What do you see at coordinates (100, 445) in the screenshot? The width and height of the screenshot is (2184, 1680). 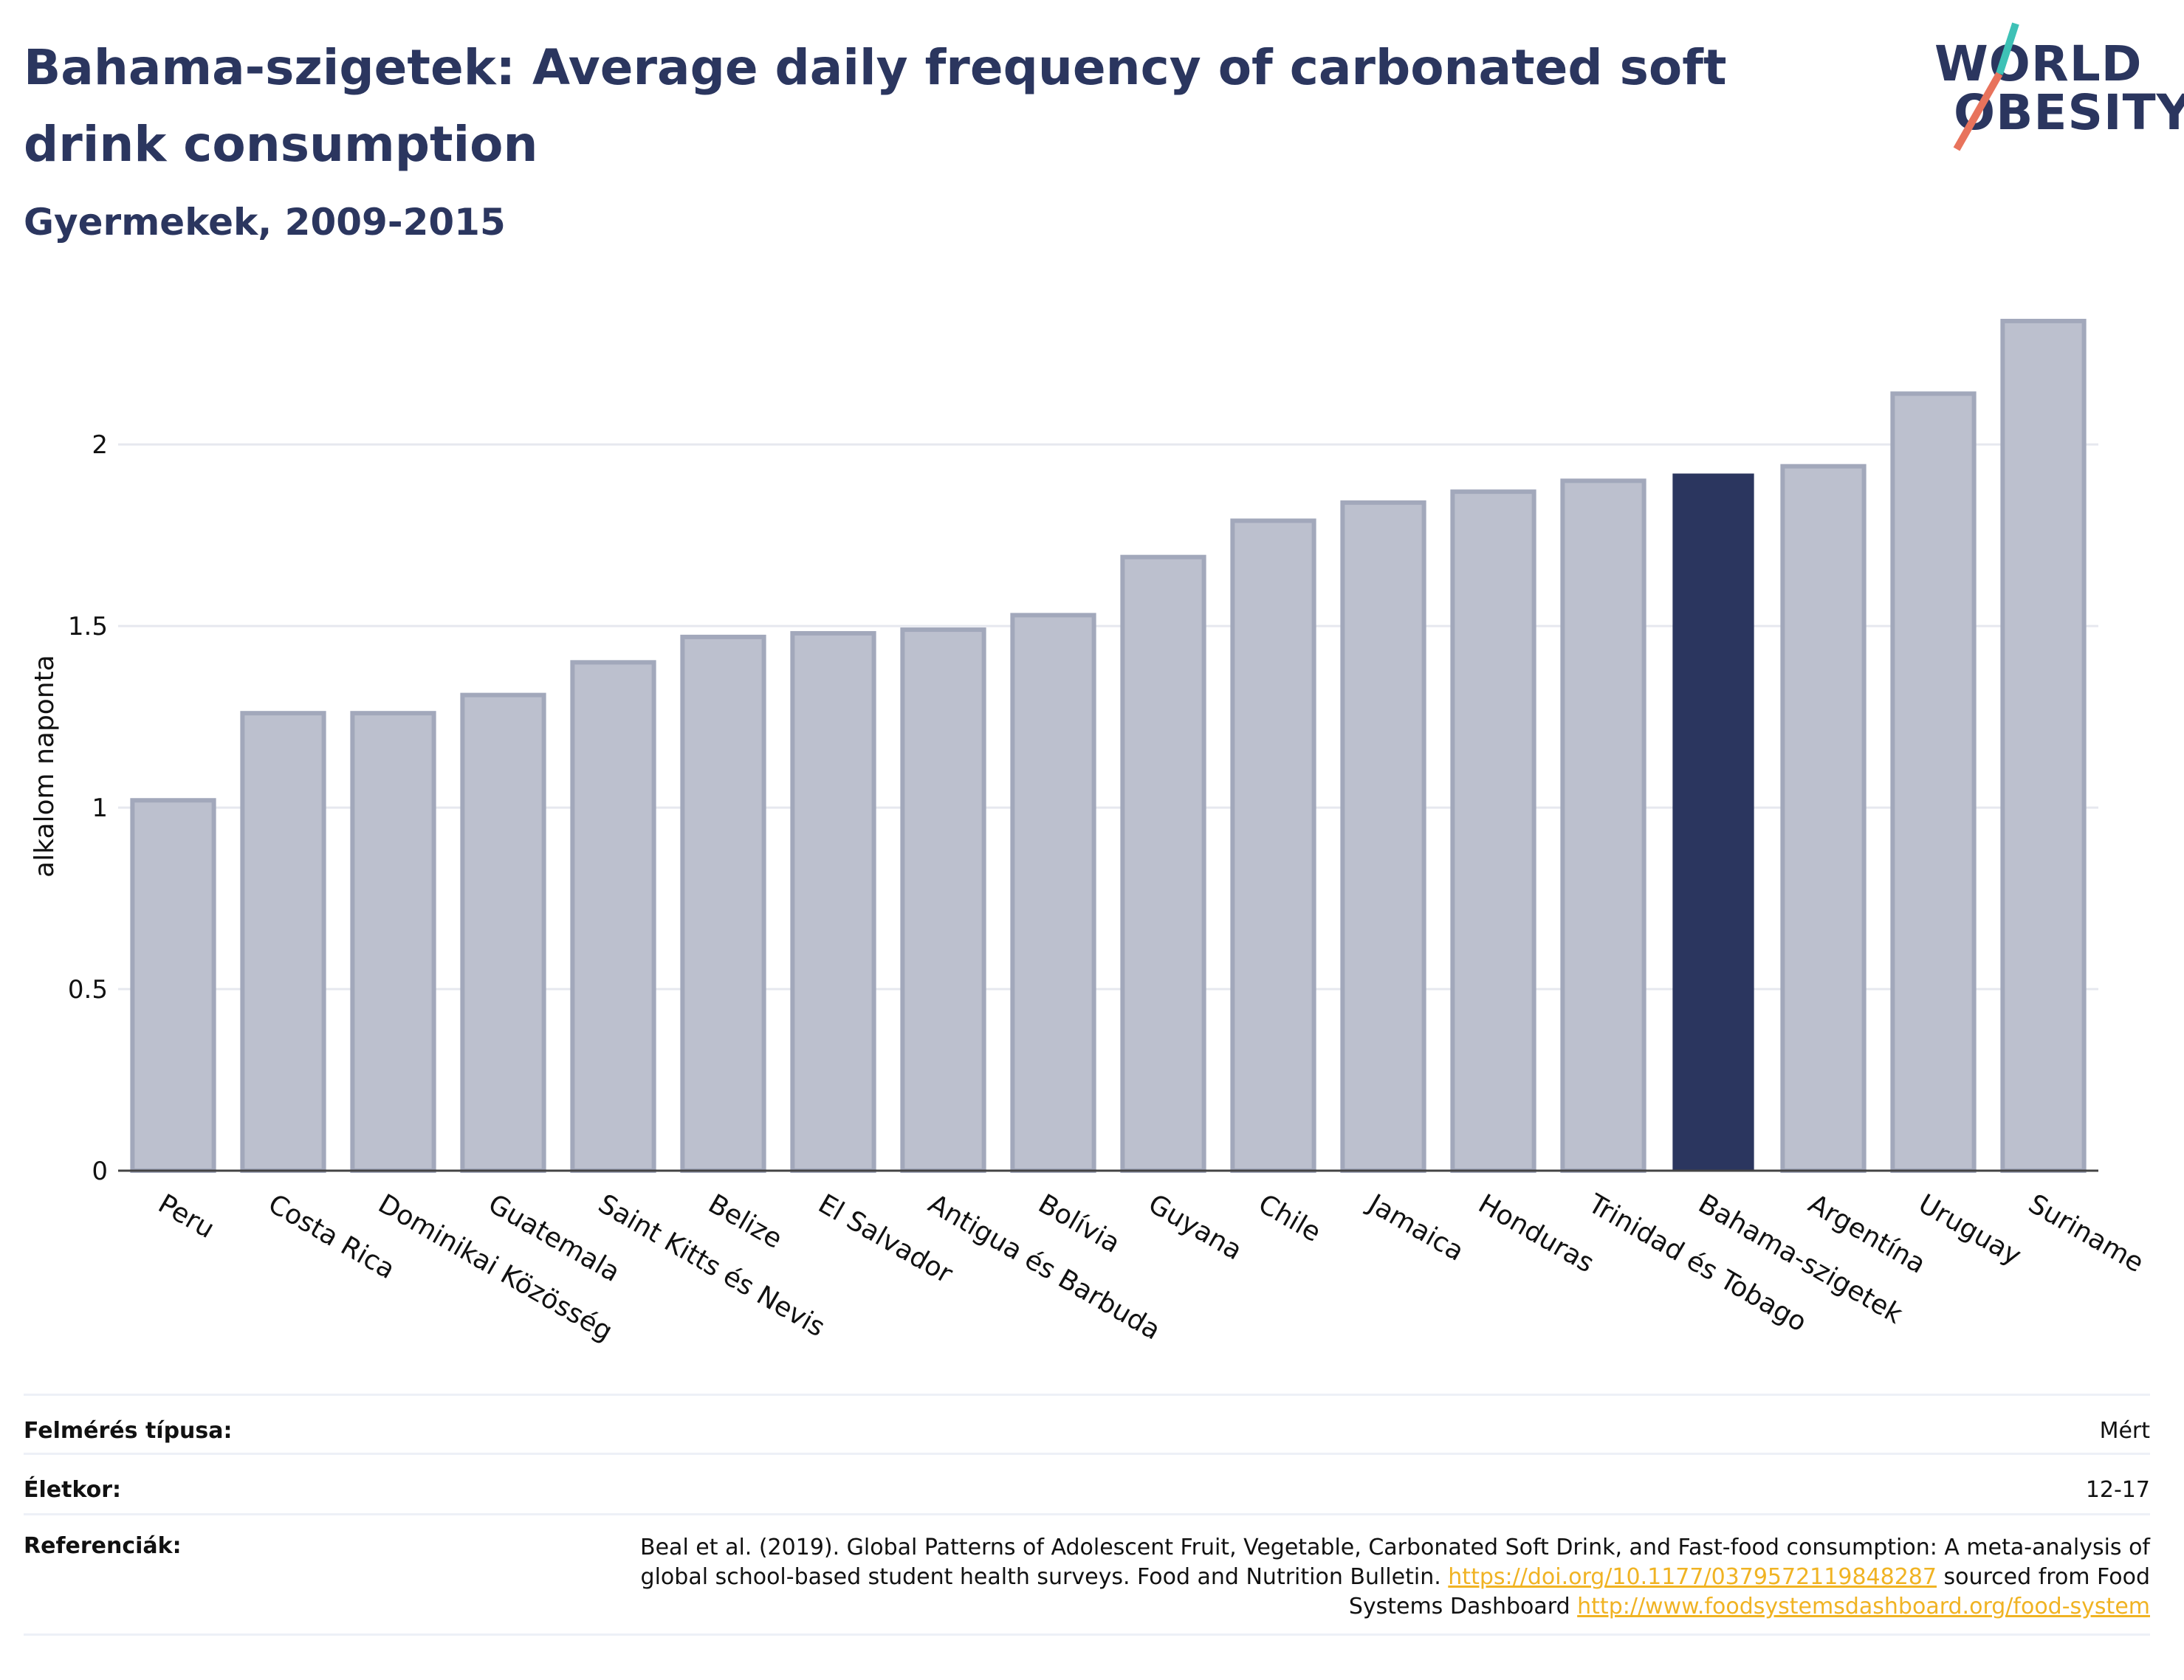 I see `y-tick-label: 2` at bounding box center [100, 445].